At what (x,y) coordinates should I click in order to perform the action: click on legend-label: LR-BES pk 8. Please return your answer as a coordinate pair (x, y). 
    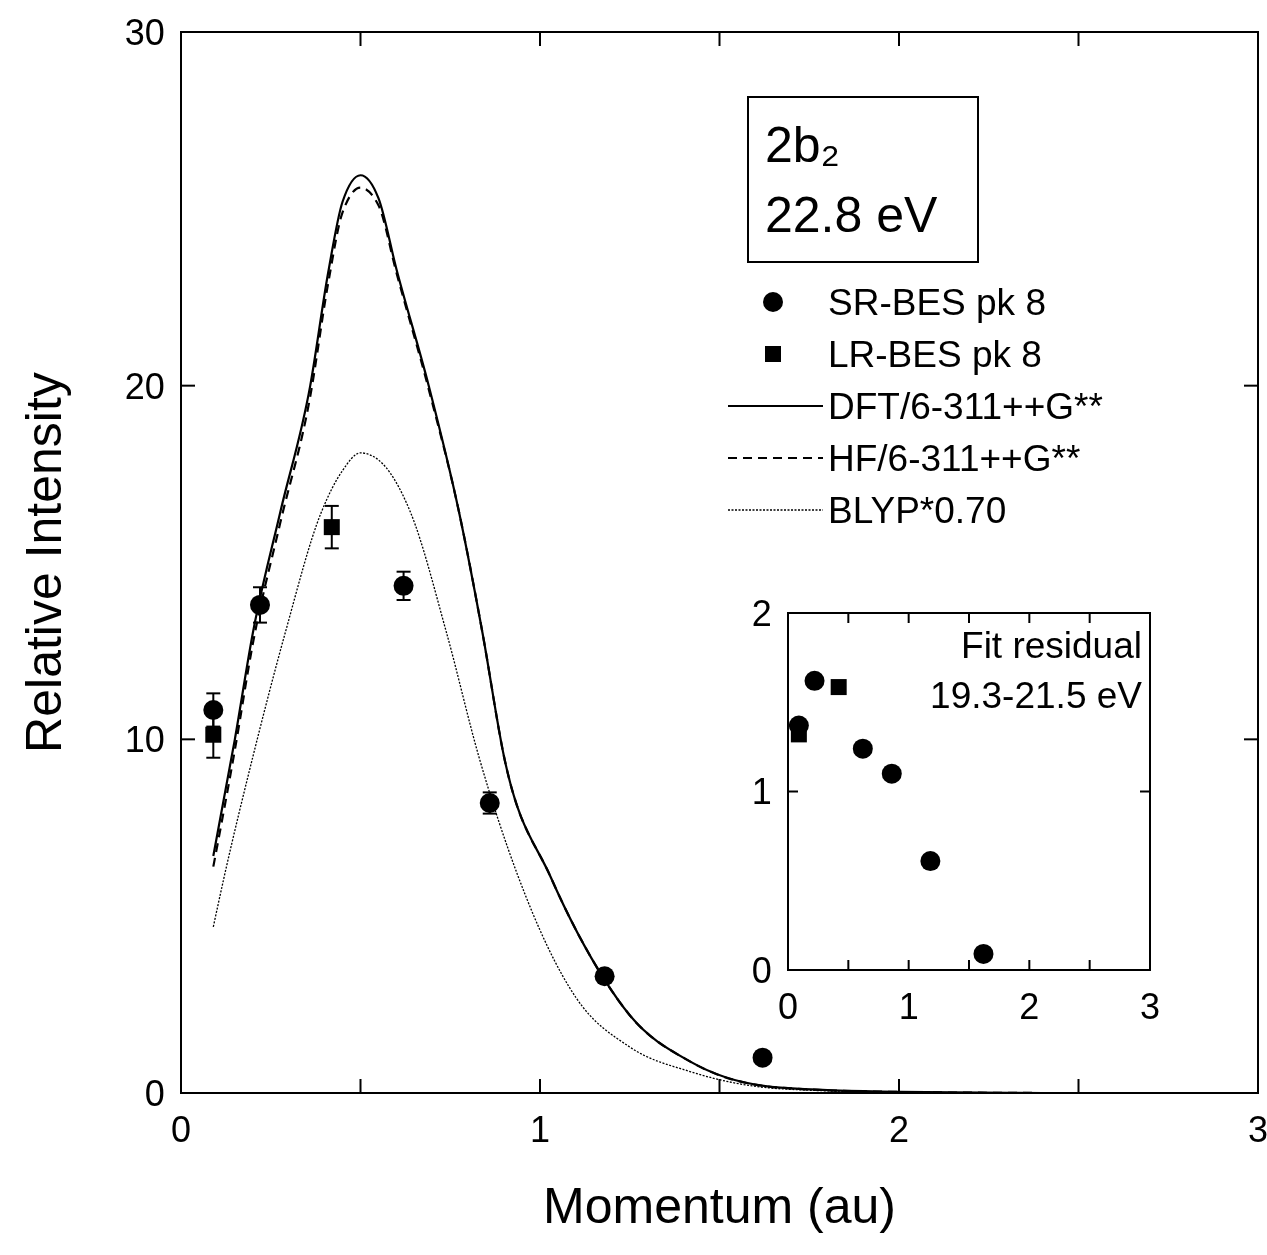
    Looking at the image, I should click on (935, 355).